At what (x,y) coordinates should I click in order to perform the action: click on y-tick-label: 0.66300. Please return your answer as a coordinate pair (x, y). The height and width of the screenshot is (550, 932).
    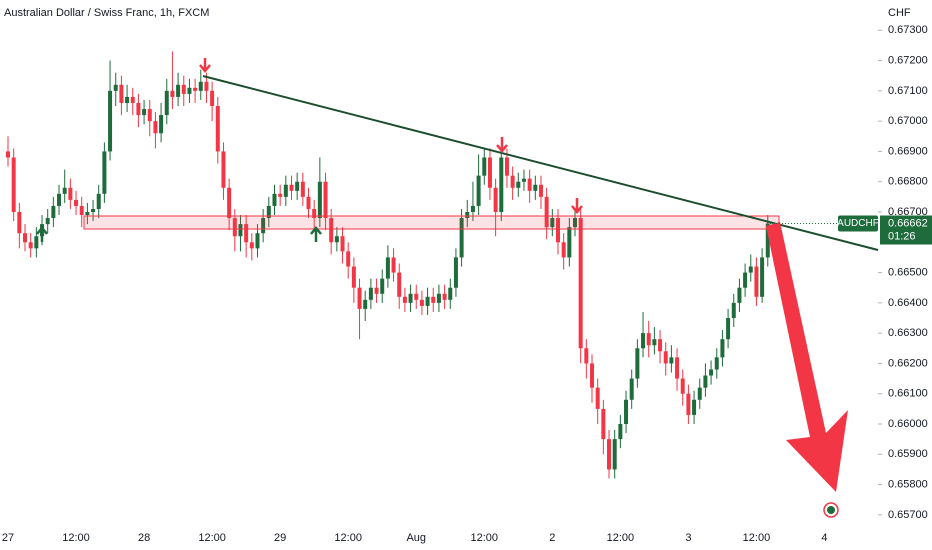
    Looking at the image, I should click on (908, 333).